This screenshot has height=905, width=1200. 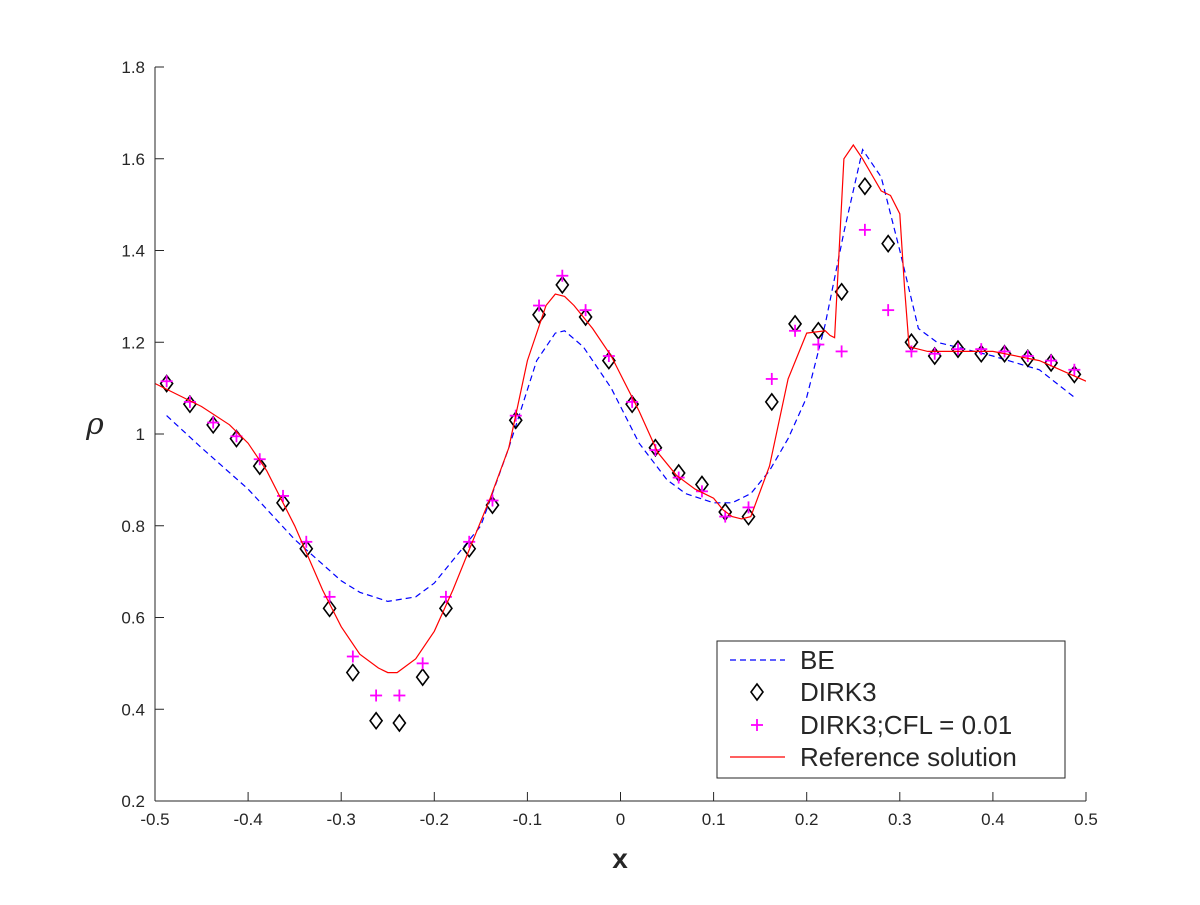 I want to click on y-tick-label: 1.2, so click(x=133, y=342).